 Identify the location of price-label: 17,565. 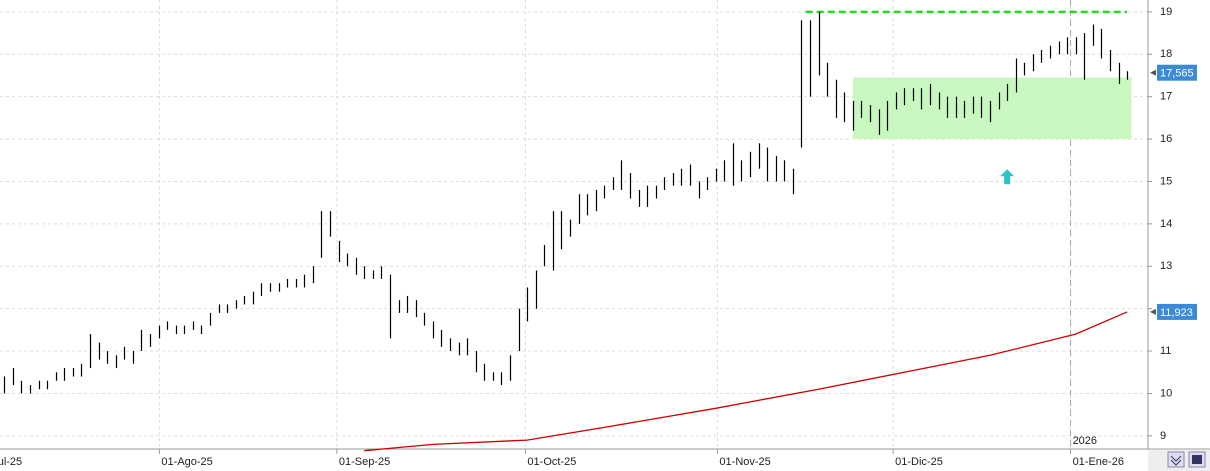
(1177, 74).